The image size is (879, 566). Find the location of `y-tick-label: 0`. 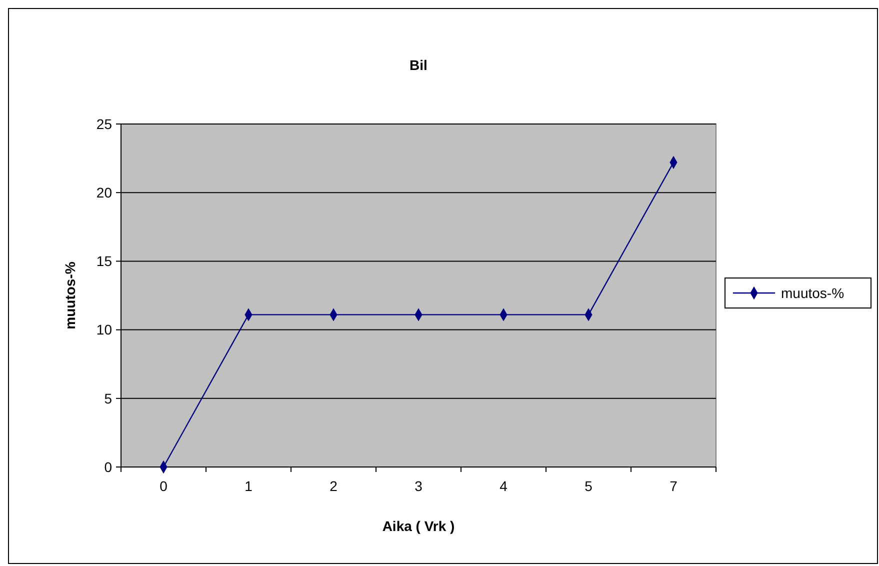

y-tick-label: 0 is located at coordinates (108, 466).